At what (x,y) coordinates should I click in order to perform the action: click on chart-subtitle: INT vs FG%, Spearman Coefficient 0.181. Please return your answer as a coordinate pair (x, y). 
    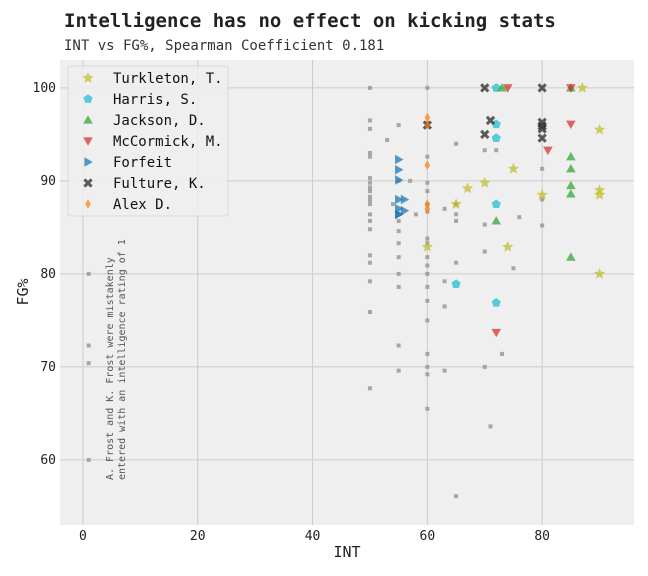
    Looking at the image, I should click on (224, 46).